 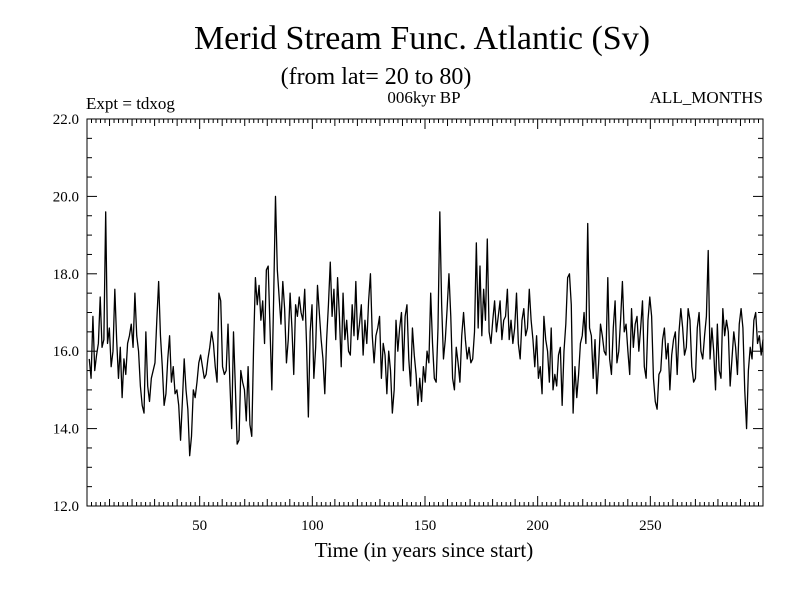 What do you see at coordinates (66, 430) in the screenshot?
I see `y-tick-label: 14.0` at bounding box center [66, 430].